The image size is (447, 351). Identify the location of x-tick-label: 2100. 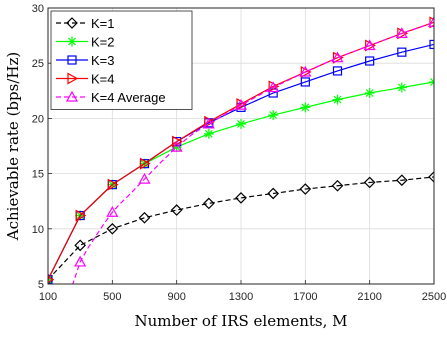
(369, 297).